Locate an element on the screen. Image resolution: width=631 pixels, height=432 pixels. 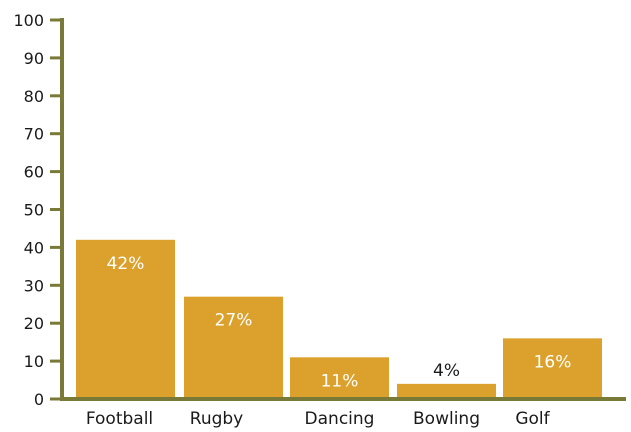
x-tick-label: Bowling is located at coordinates (446, 419).